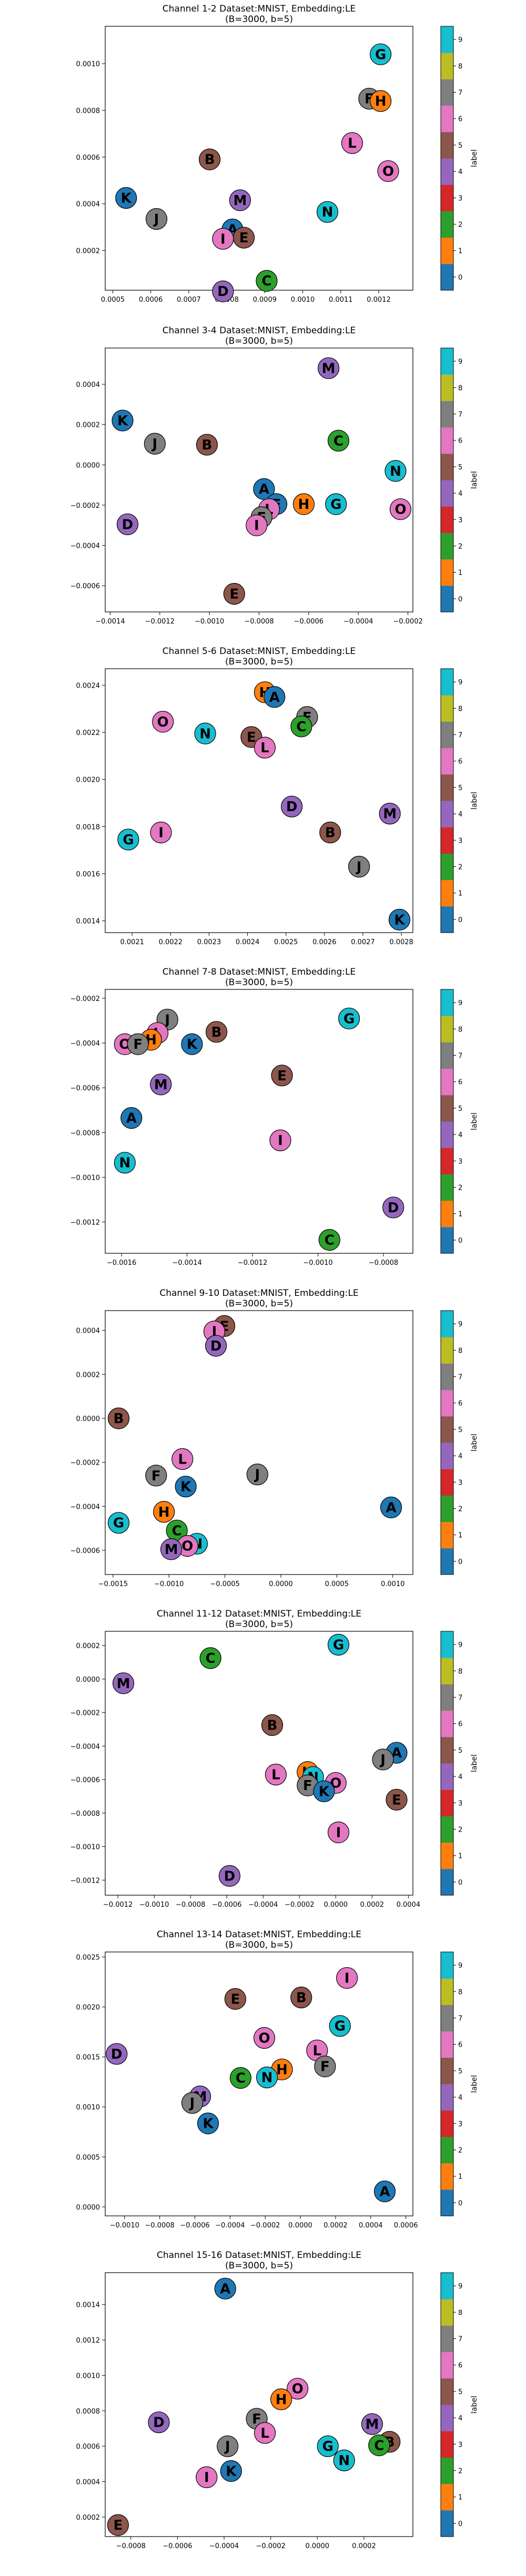  Describe the element at coordinates (393, 1584) in the screenshot. I see `x-tick-label: 0.0010` at that location.